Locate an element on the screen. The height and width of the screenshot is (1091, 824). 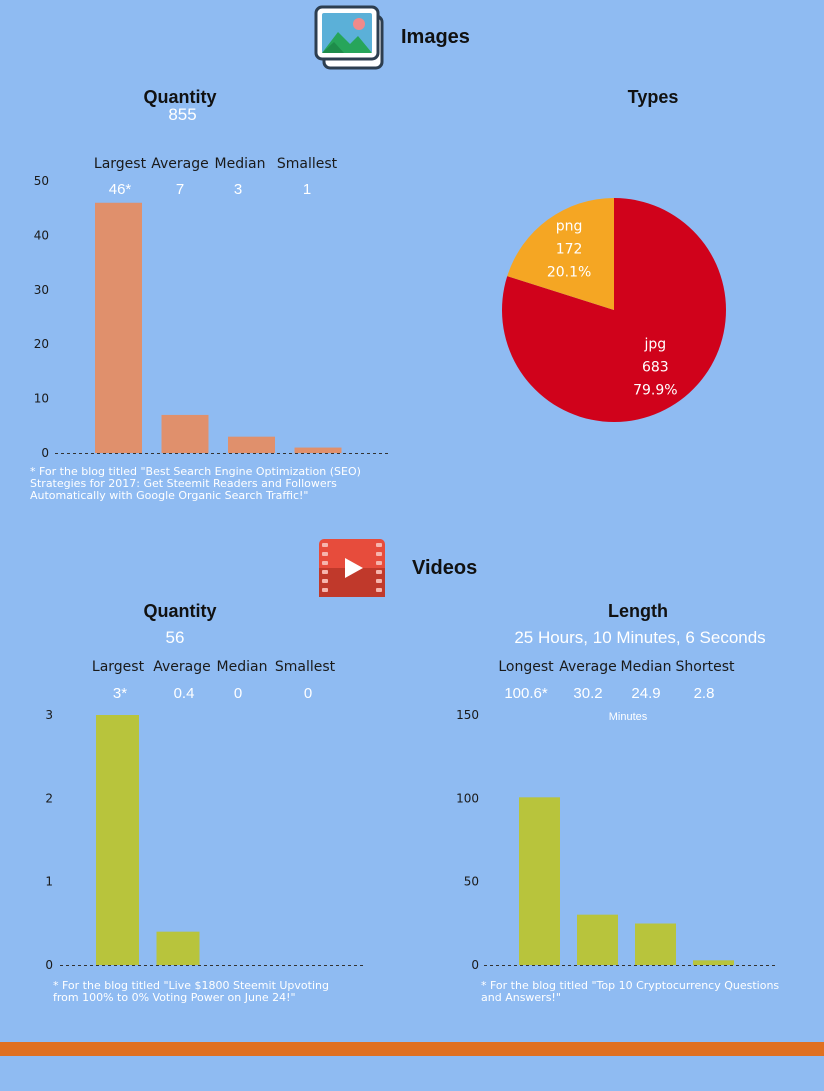
images-quantity-bar-chart: 0 10 20 30 40 50 is located at coordinates (211, 317).